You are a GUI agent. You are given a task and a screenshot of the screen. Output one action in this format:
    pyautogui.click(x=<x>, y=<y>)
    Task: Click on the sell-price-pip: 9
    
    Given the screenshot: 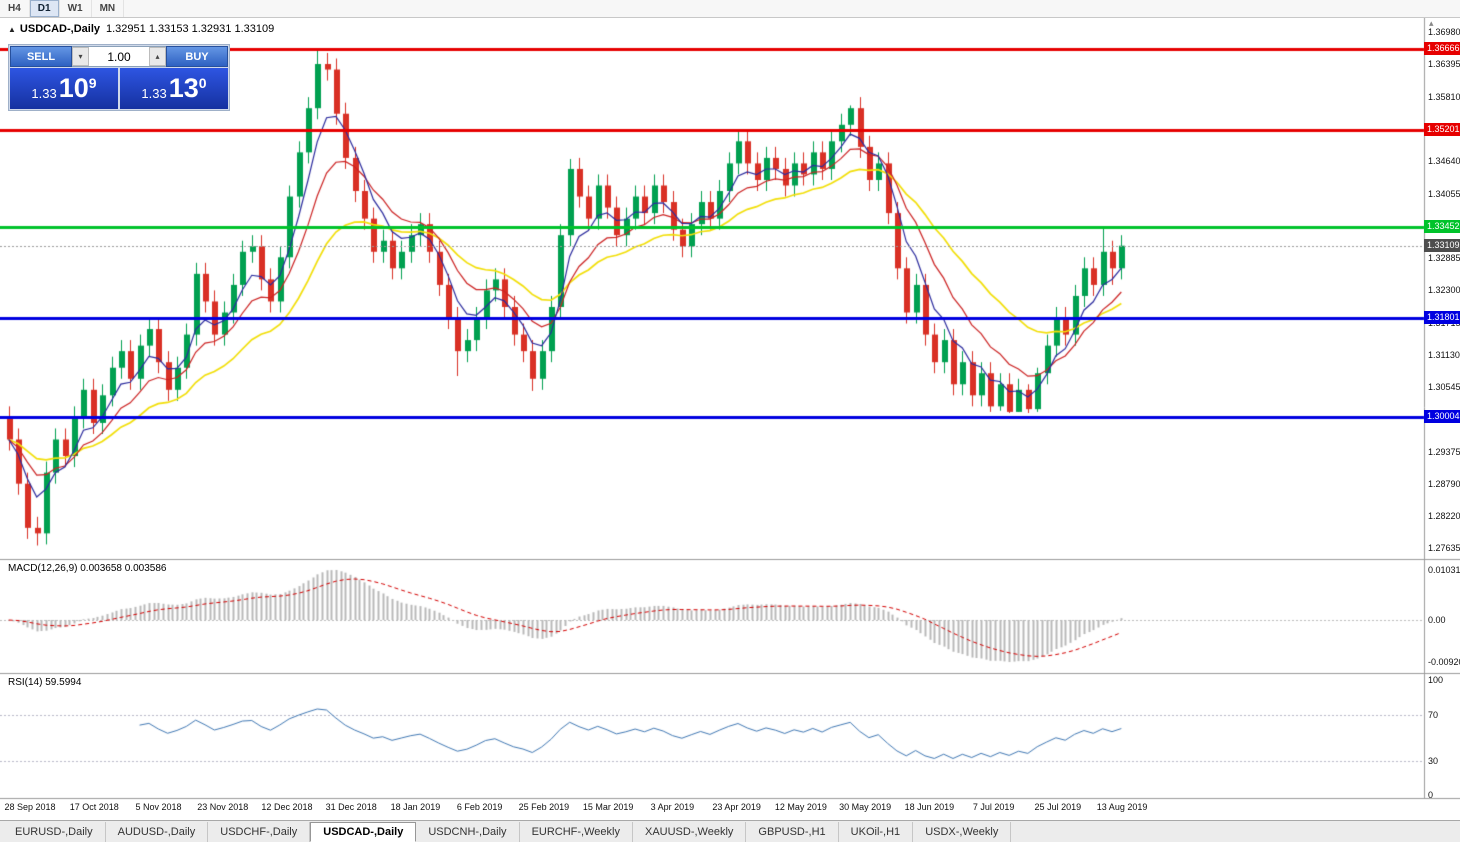 What is the action you would take?
    pyautogui.click(x=92, y=82)
    